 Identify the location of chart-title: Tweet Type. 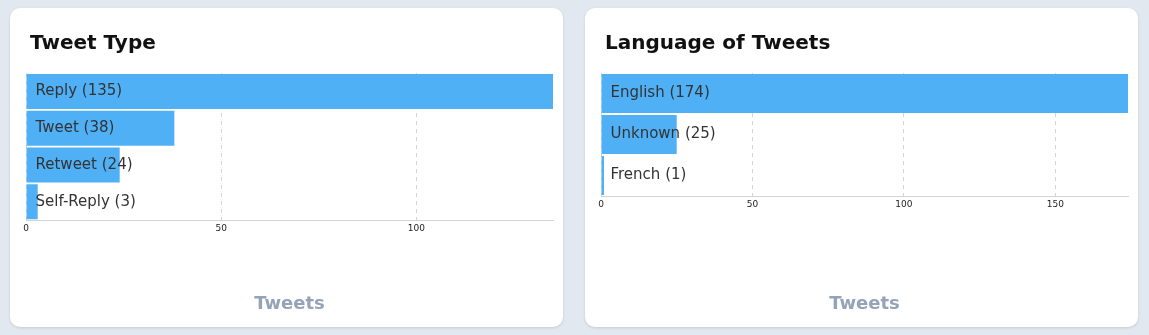
(93, 42).